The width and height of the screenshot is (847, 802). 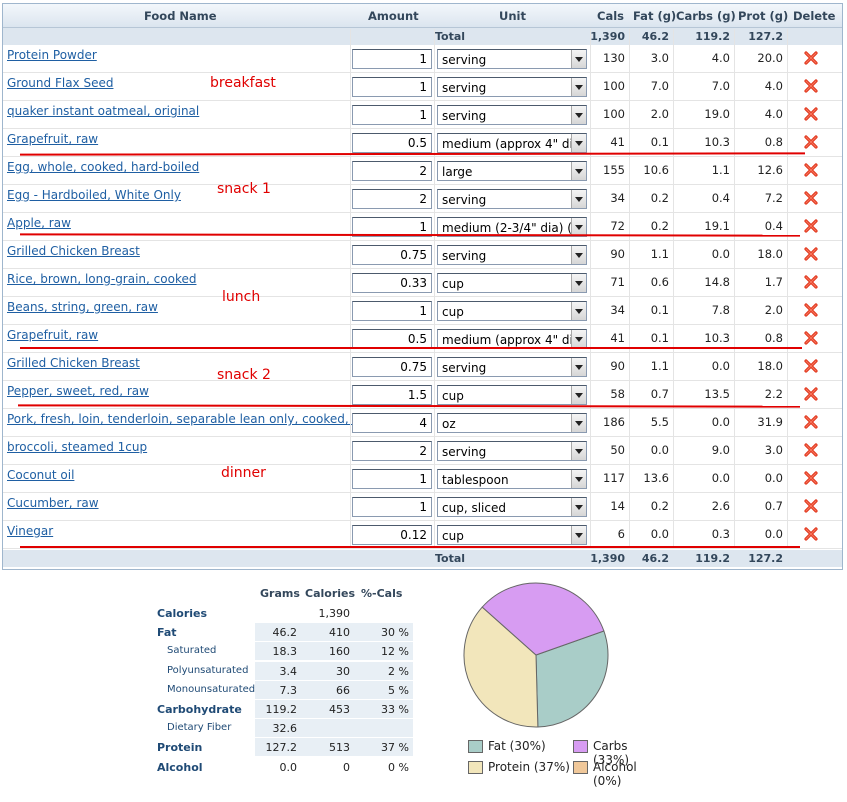 I want to click on summary-calories: 0, so click(x=346, y=767).